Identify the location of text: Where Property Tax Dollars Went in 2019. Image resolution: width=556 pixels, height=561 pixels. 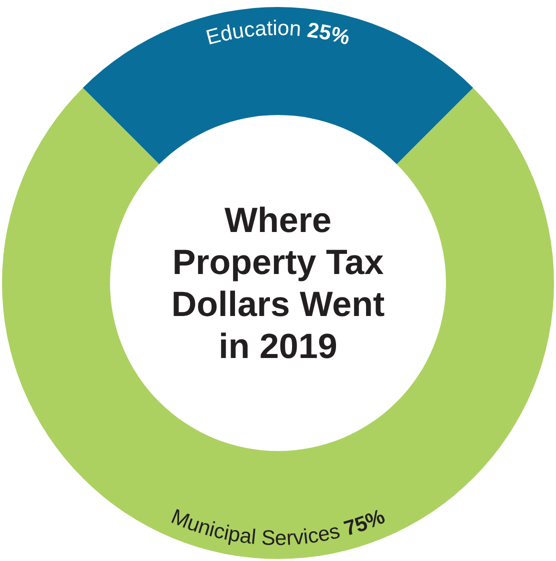
(278, 283).